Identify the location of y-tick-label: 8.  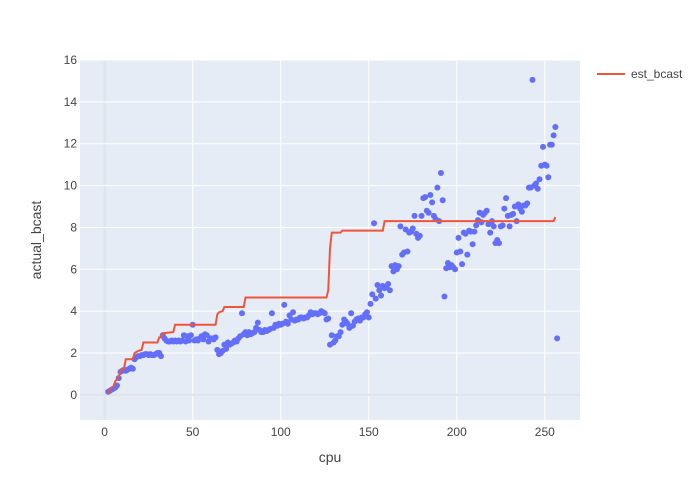
(73, 227).